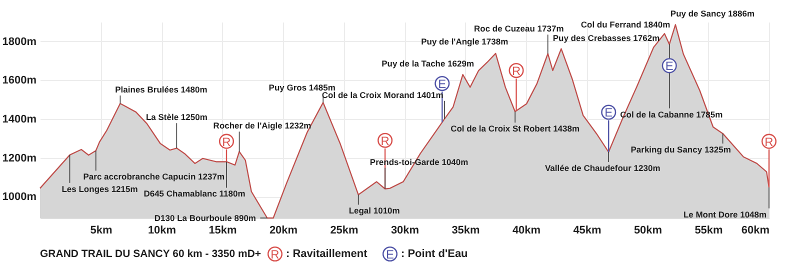 The width and height of the screenshot is (794, 270). Describe the element at coordinates (725, 214) in the screenshot. I see `annotation: Le Mont Dore 1048m` at that location.